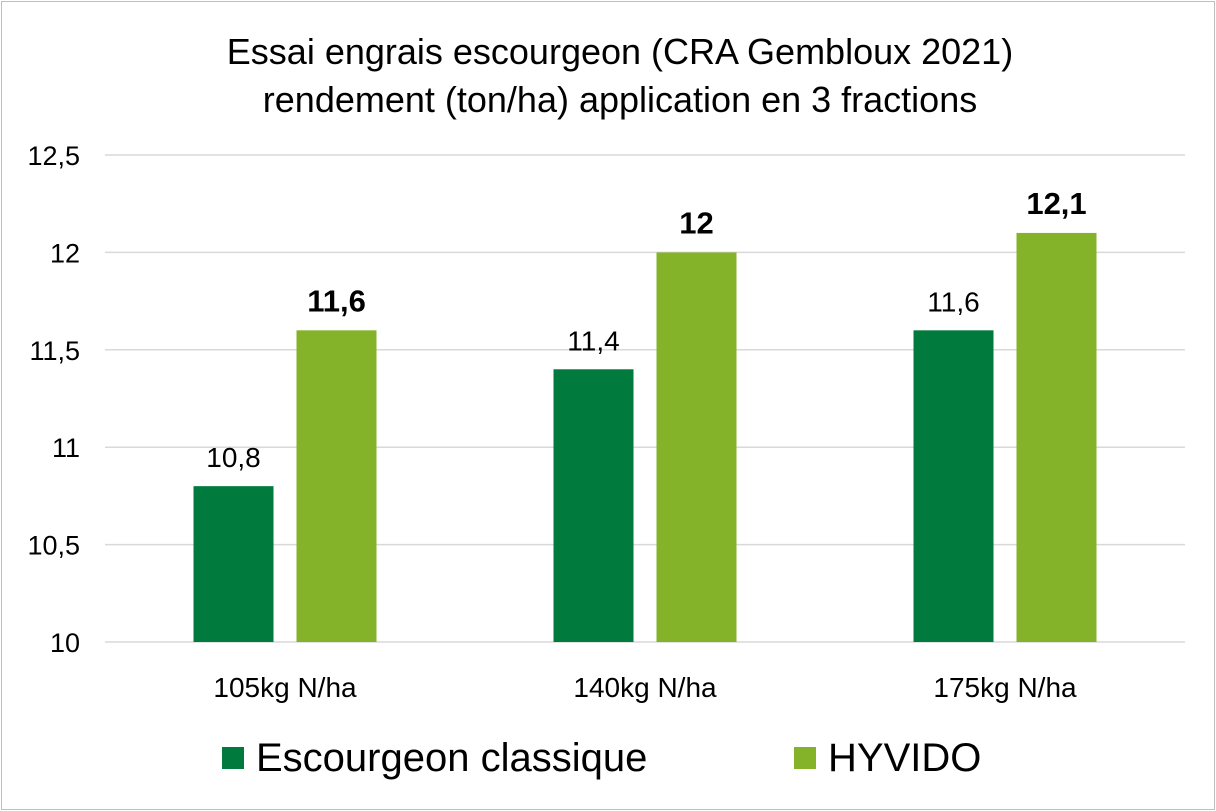 Image resolution: width=1216 pixels, height=811 pixels. I want to click on data-label: 10,8, so click(233, 457).